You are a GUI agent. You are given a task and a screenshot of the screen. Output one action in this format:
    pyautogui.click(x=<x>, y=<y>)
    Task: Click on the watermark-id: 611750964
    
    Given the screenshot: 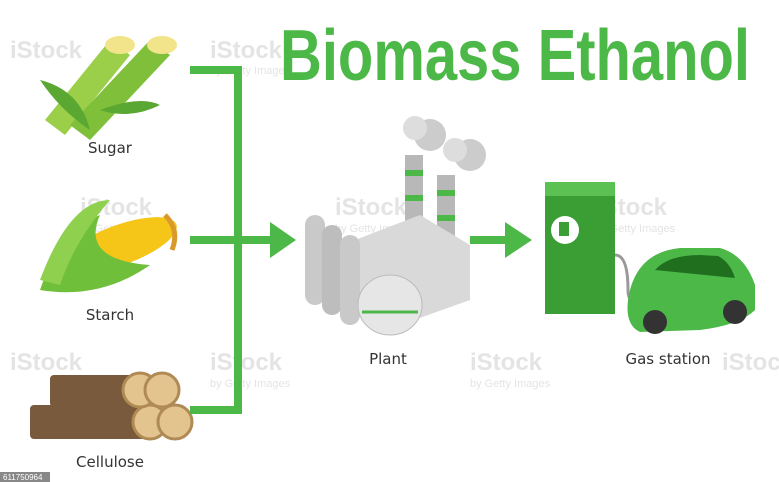 What is the action you would take?
    pyautogui.click(x=23, y=477)
    